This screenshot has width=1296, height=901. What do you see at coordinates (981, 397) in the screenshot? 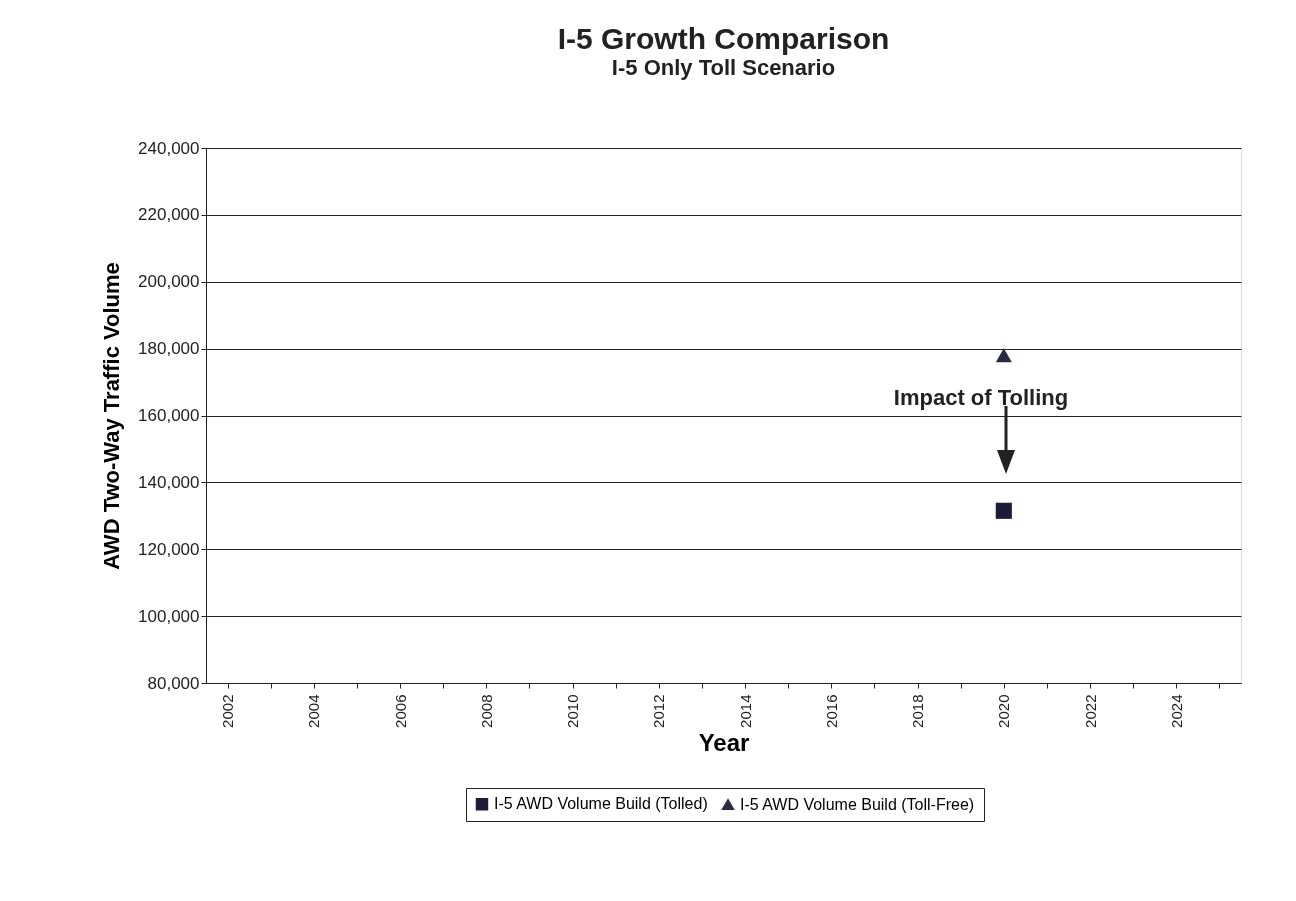
I see `annotation: Impact of Tolling` at bounding box center [981, 397].